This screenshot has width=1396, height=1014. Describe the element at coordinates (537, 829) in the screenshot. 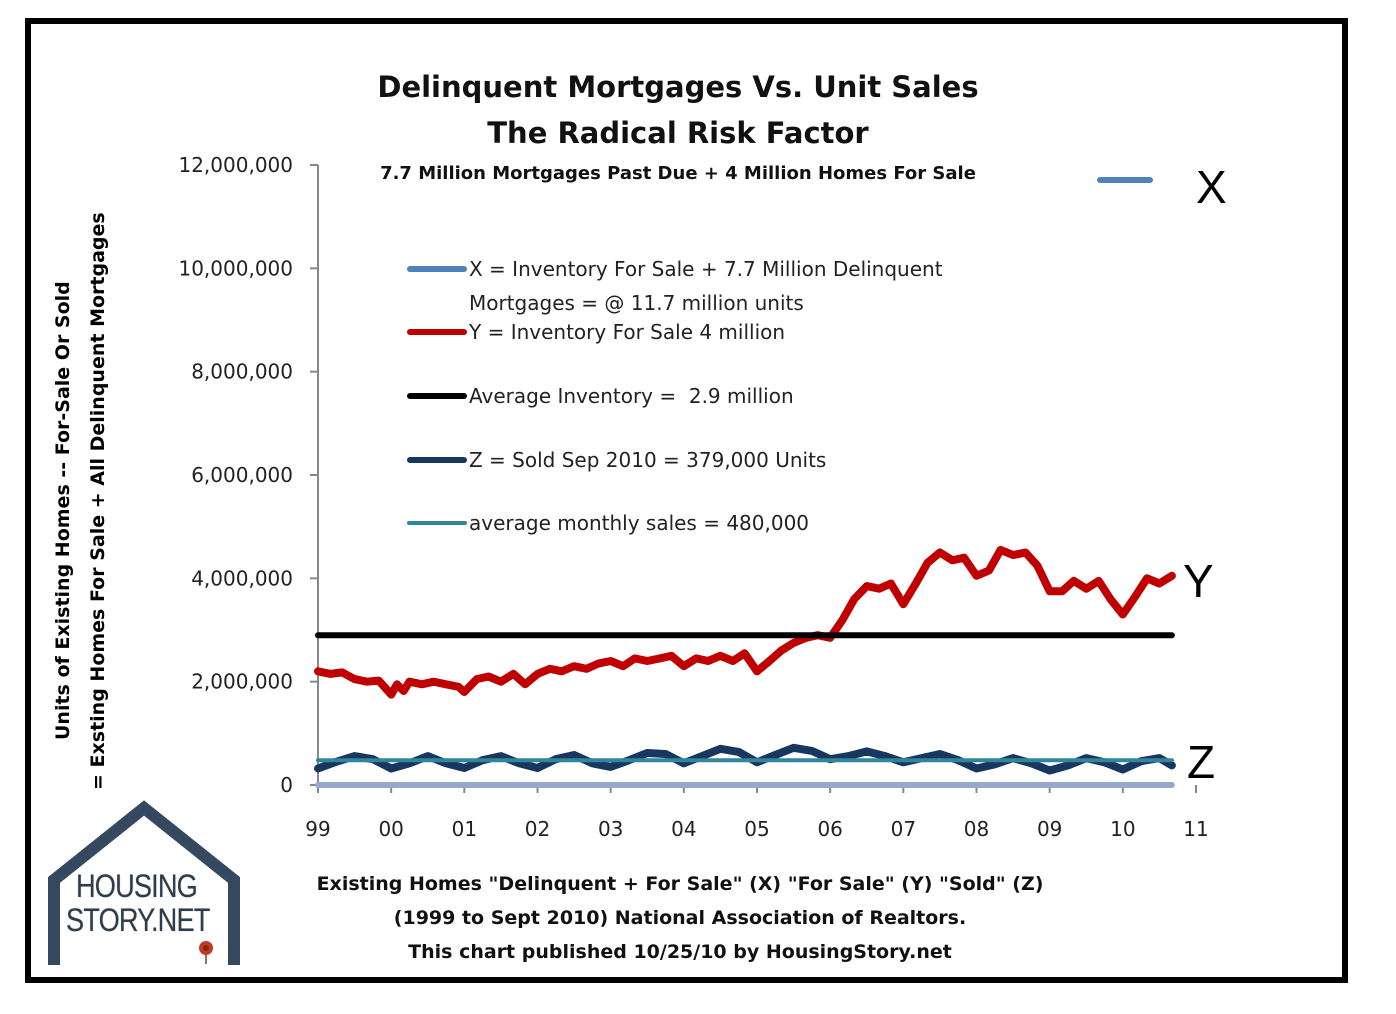

I see `x-tick-label: 02` at that location.